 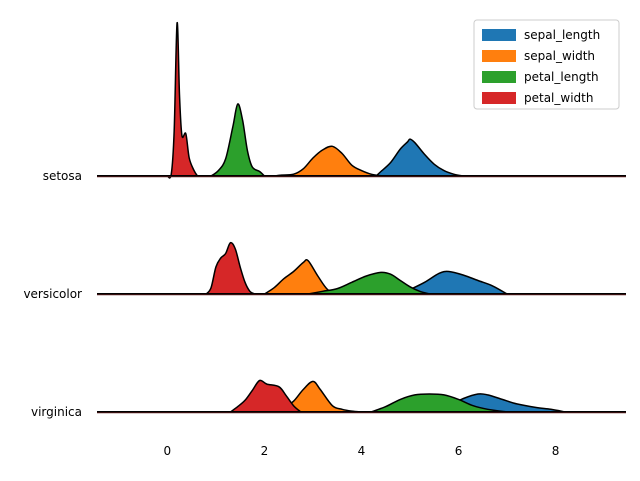 What do you see at coordinates (265, 451) in the screenshot?
I see `x-tick-label: 2` at bounding box center [265, 451].